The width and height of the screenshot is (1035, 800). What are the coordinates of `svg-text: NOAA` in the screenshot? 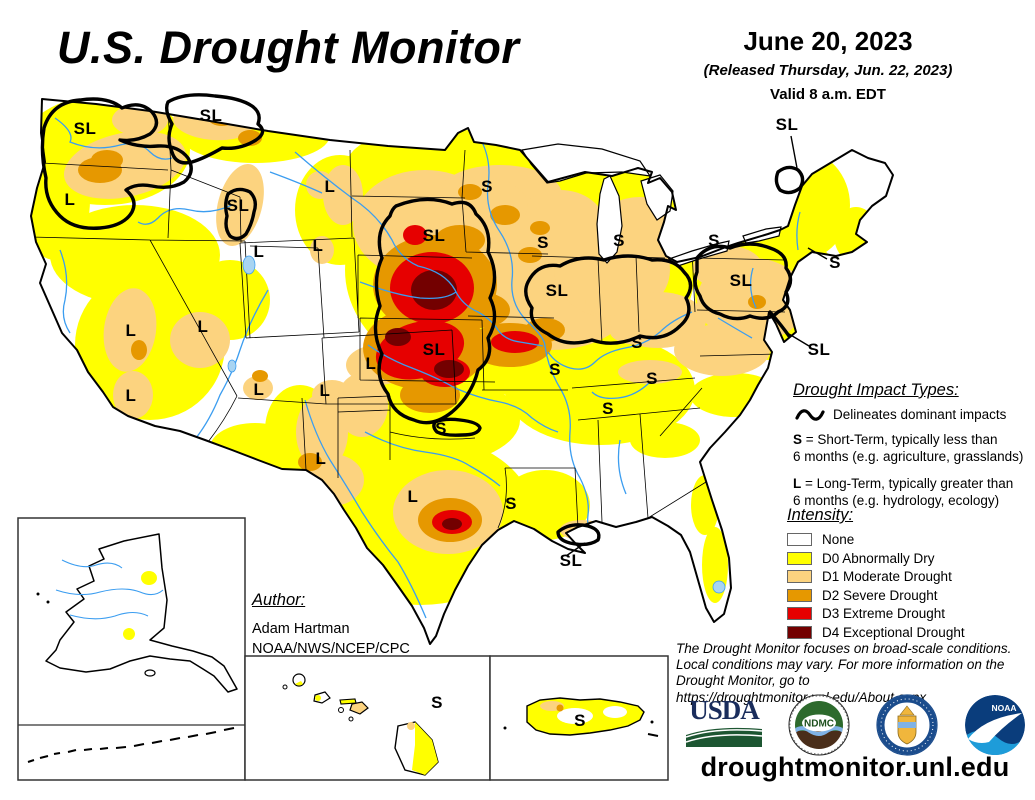 It's located at (1003, 708).